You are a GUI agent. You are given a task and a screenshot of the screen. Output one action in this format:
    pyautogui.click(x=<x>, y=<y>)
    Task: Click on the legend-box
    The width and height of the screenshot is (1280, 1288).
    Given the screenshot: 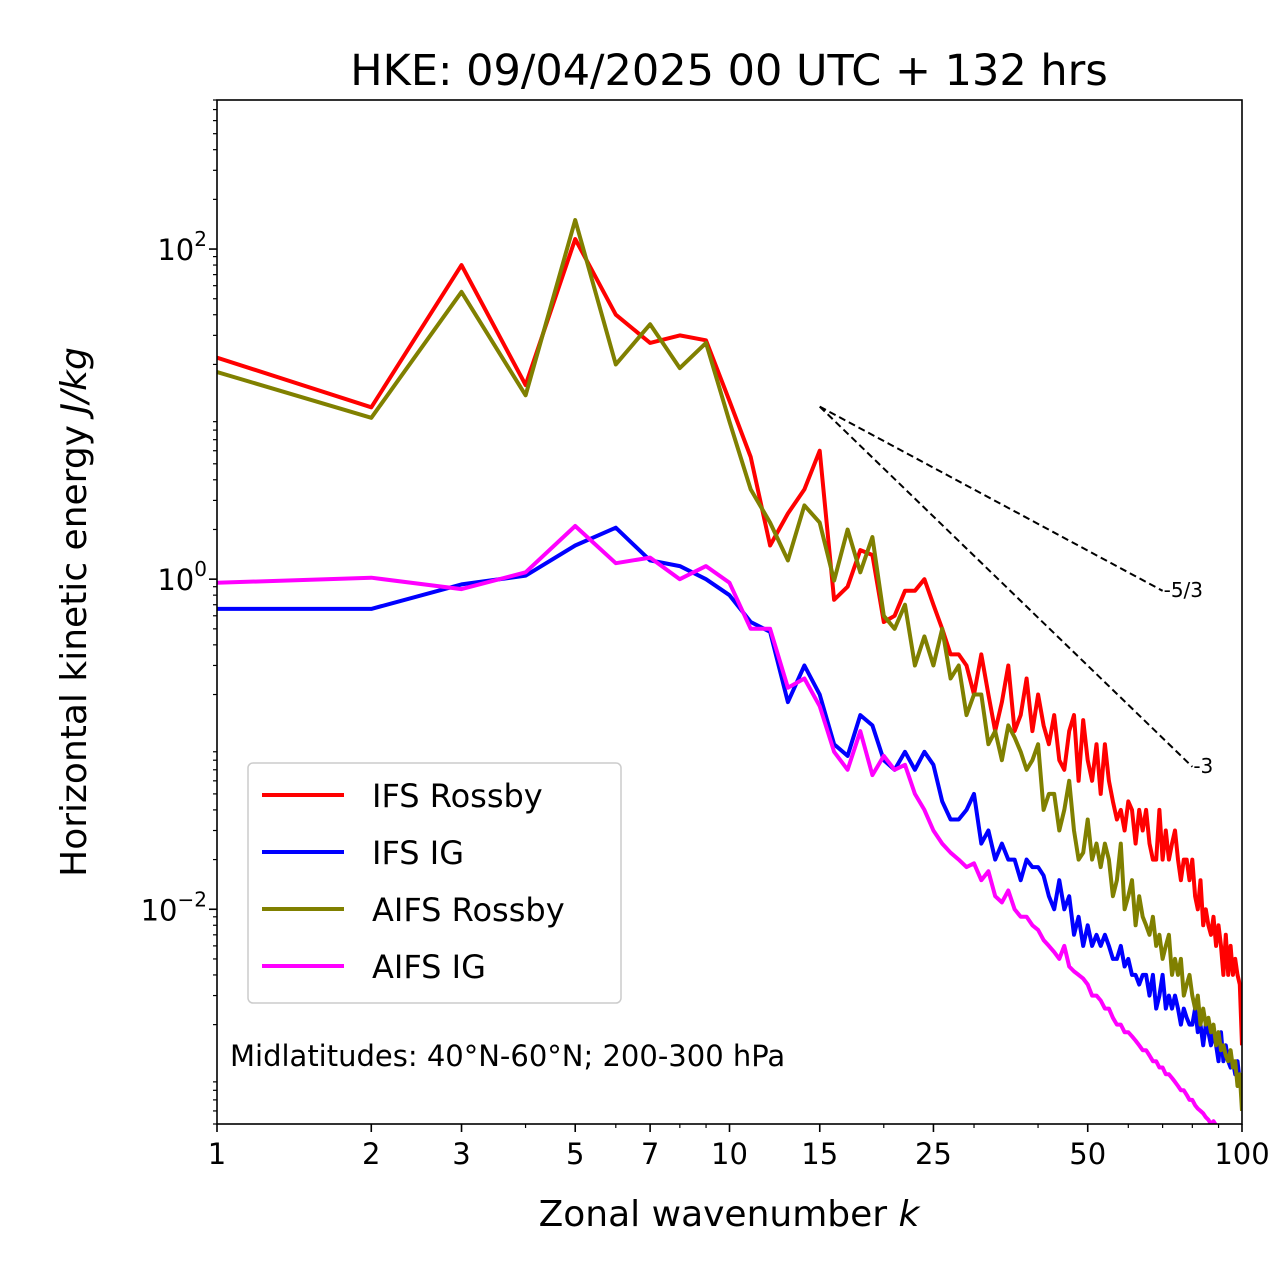 What is the action you would take?
    pyautogui.click(x=434, y=883)
    